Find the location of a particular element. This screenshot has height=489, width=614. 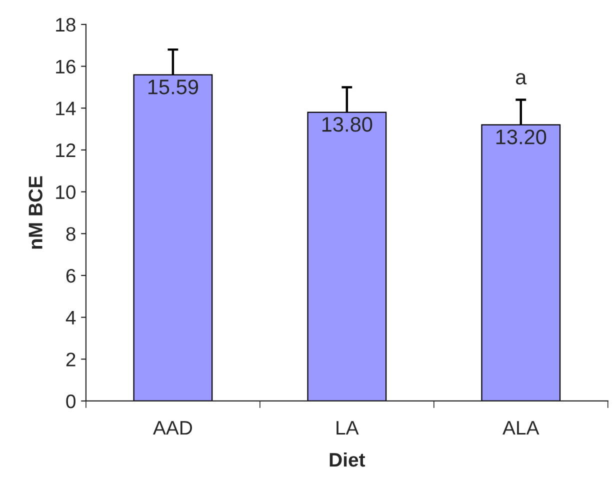

y-tick-label: 14 is located at coordinates (66, 109).